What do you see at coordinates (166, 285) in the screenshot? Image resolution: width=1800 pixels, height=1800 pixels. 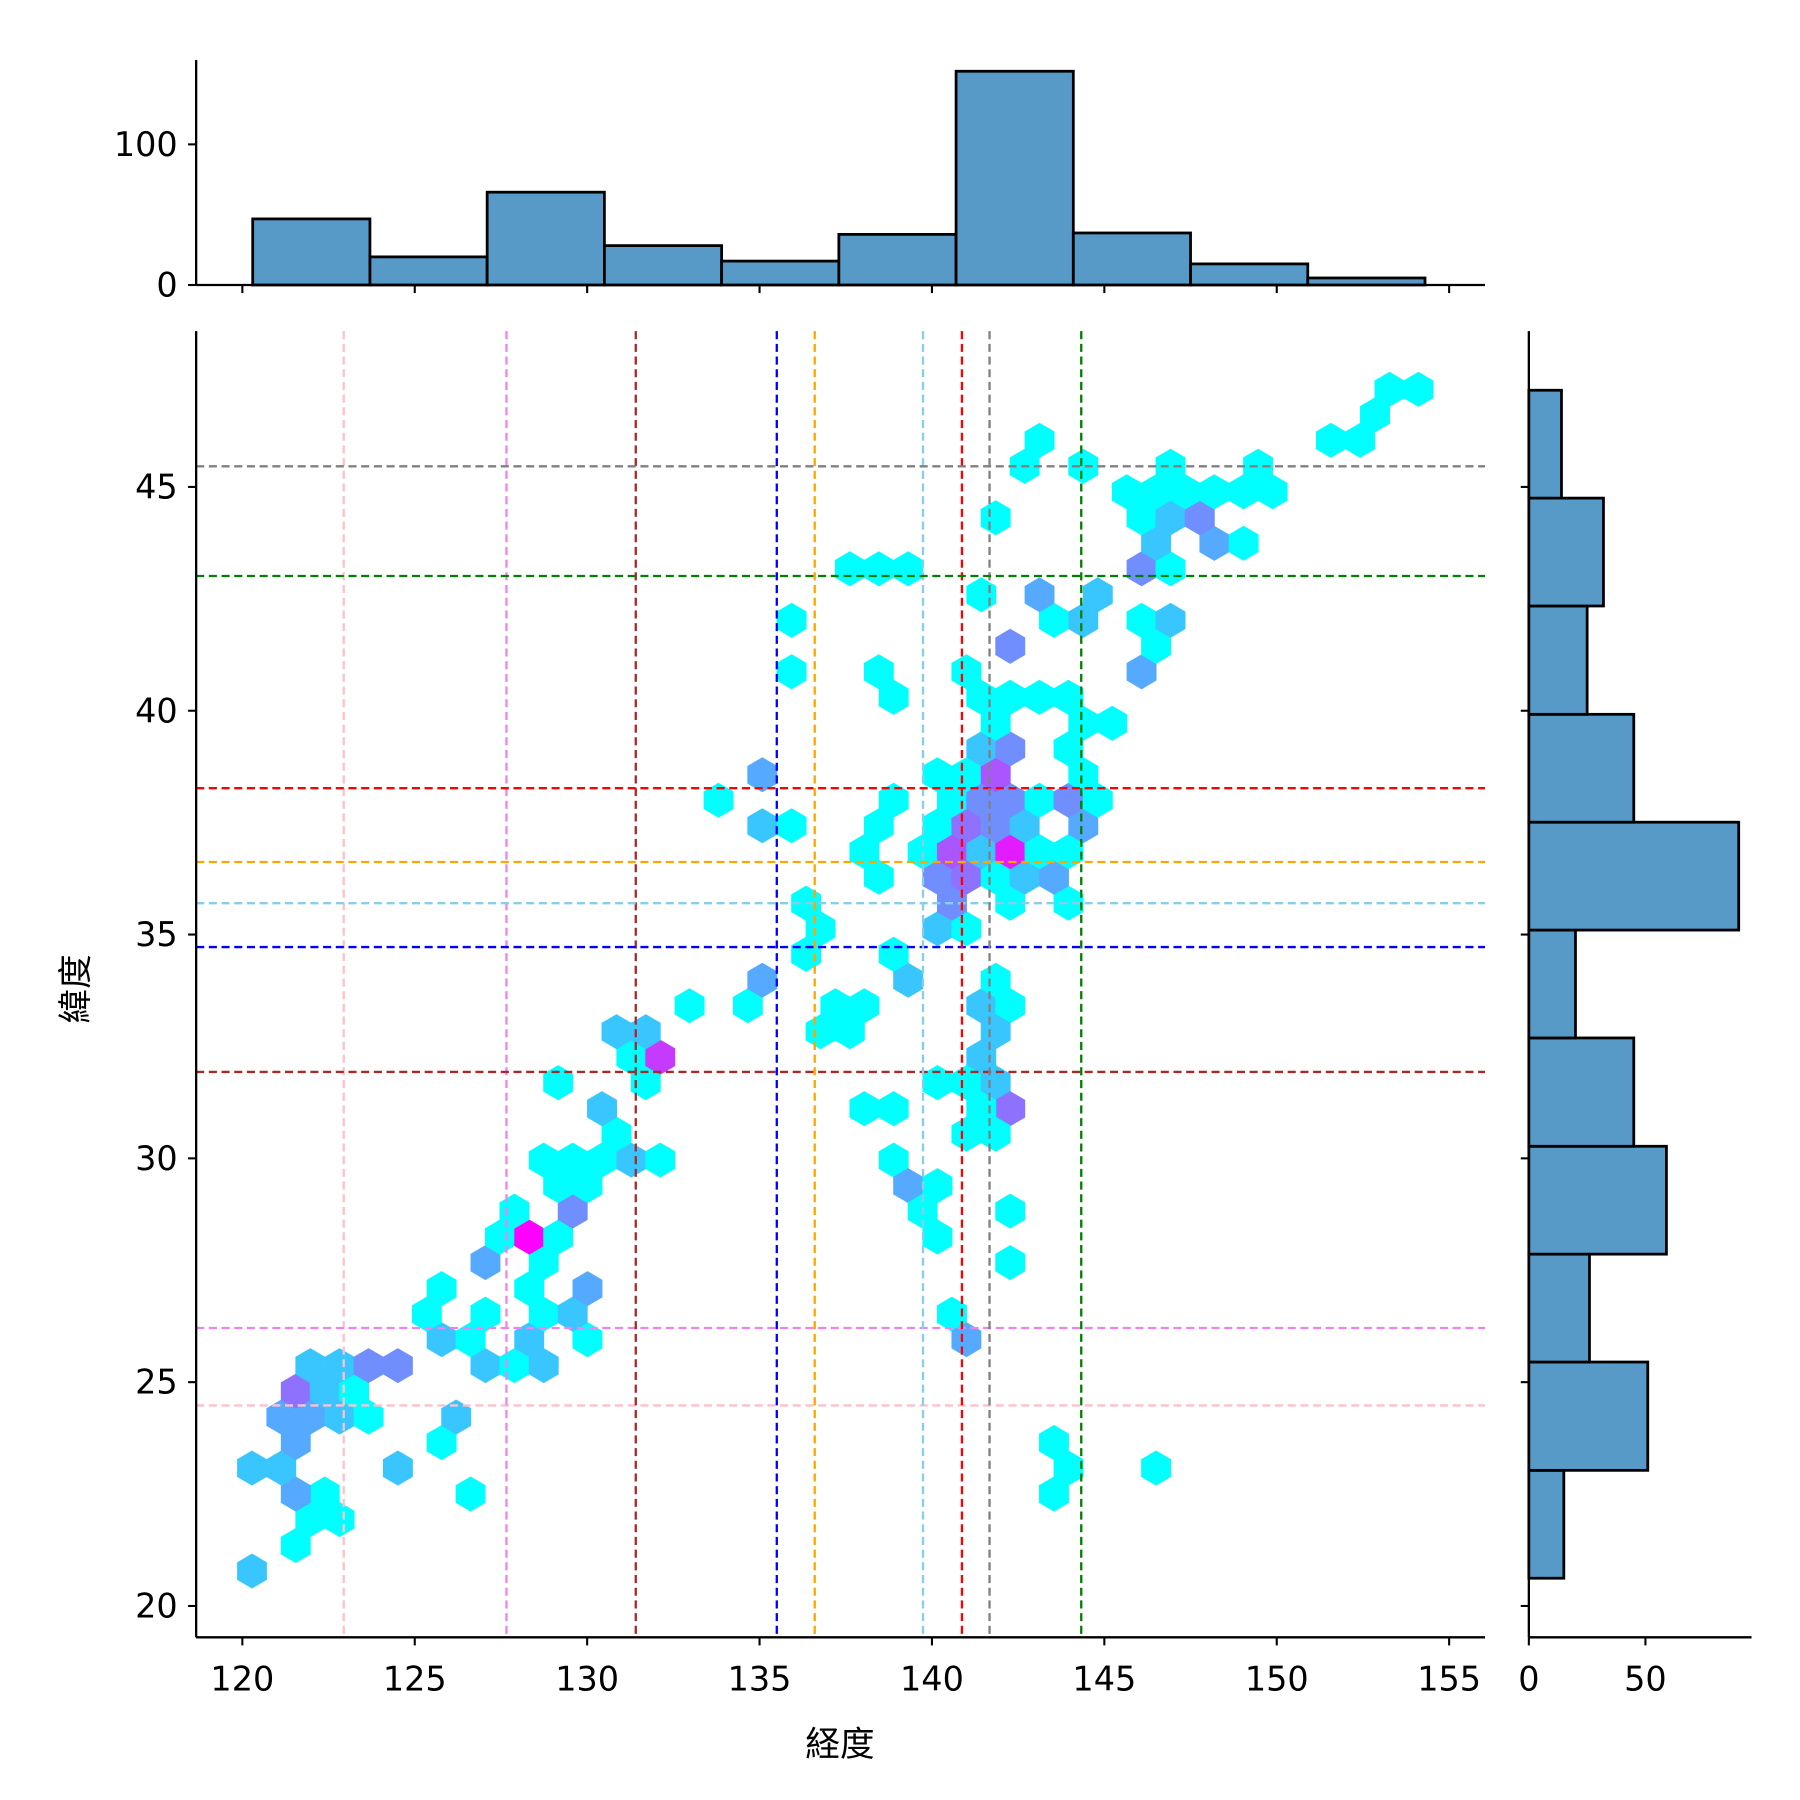 I see `top-hist-y-tick-label: 0` at bounding box center [166, 285].